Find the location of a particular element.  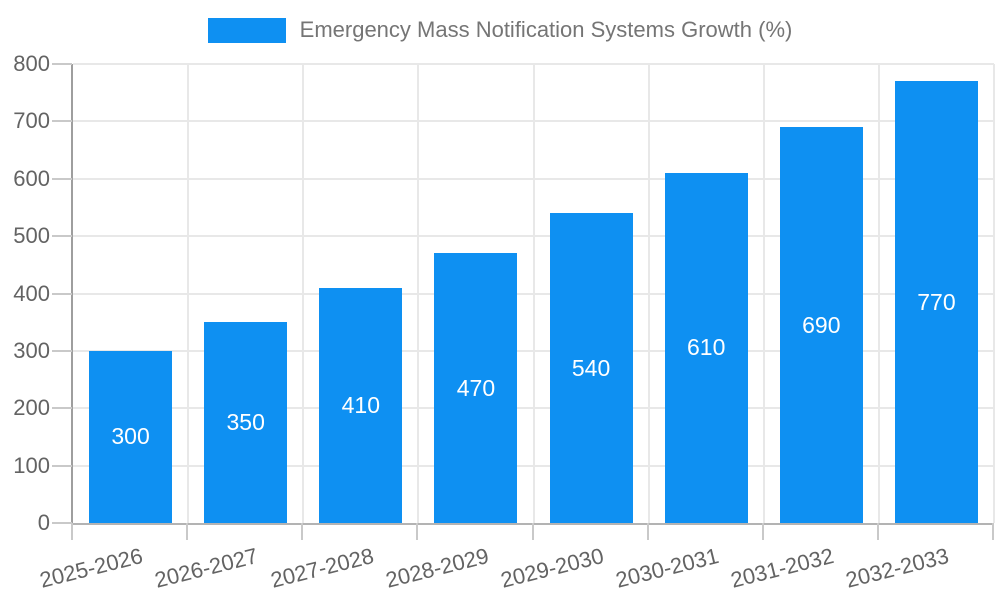

bar-value-label: 770 is located at coordinates (936, 301).